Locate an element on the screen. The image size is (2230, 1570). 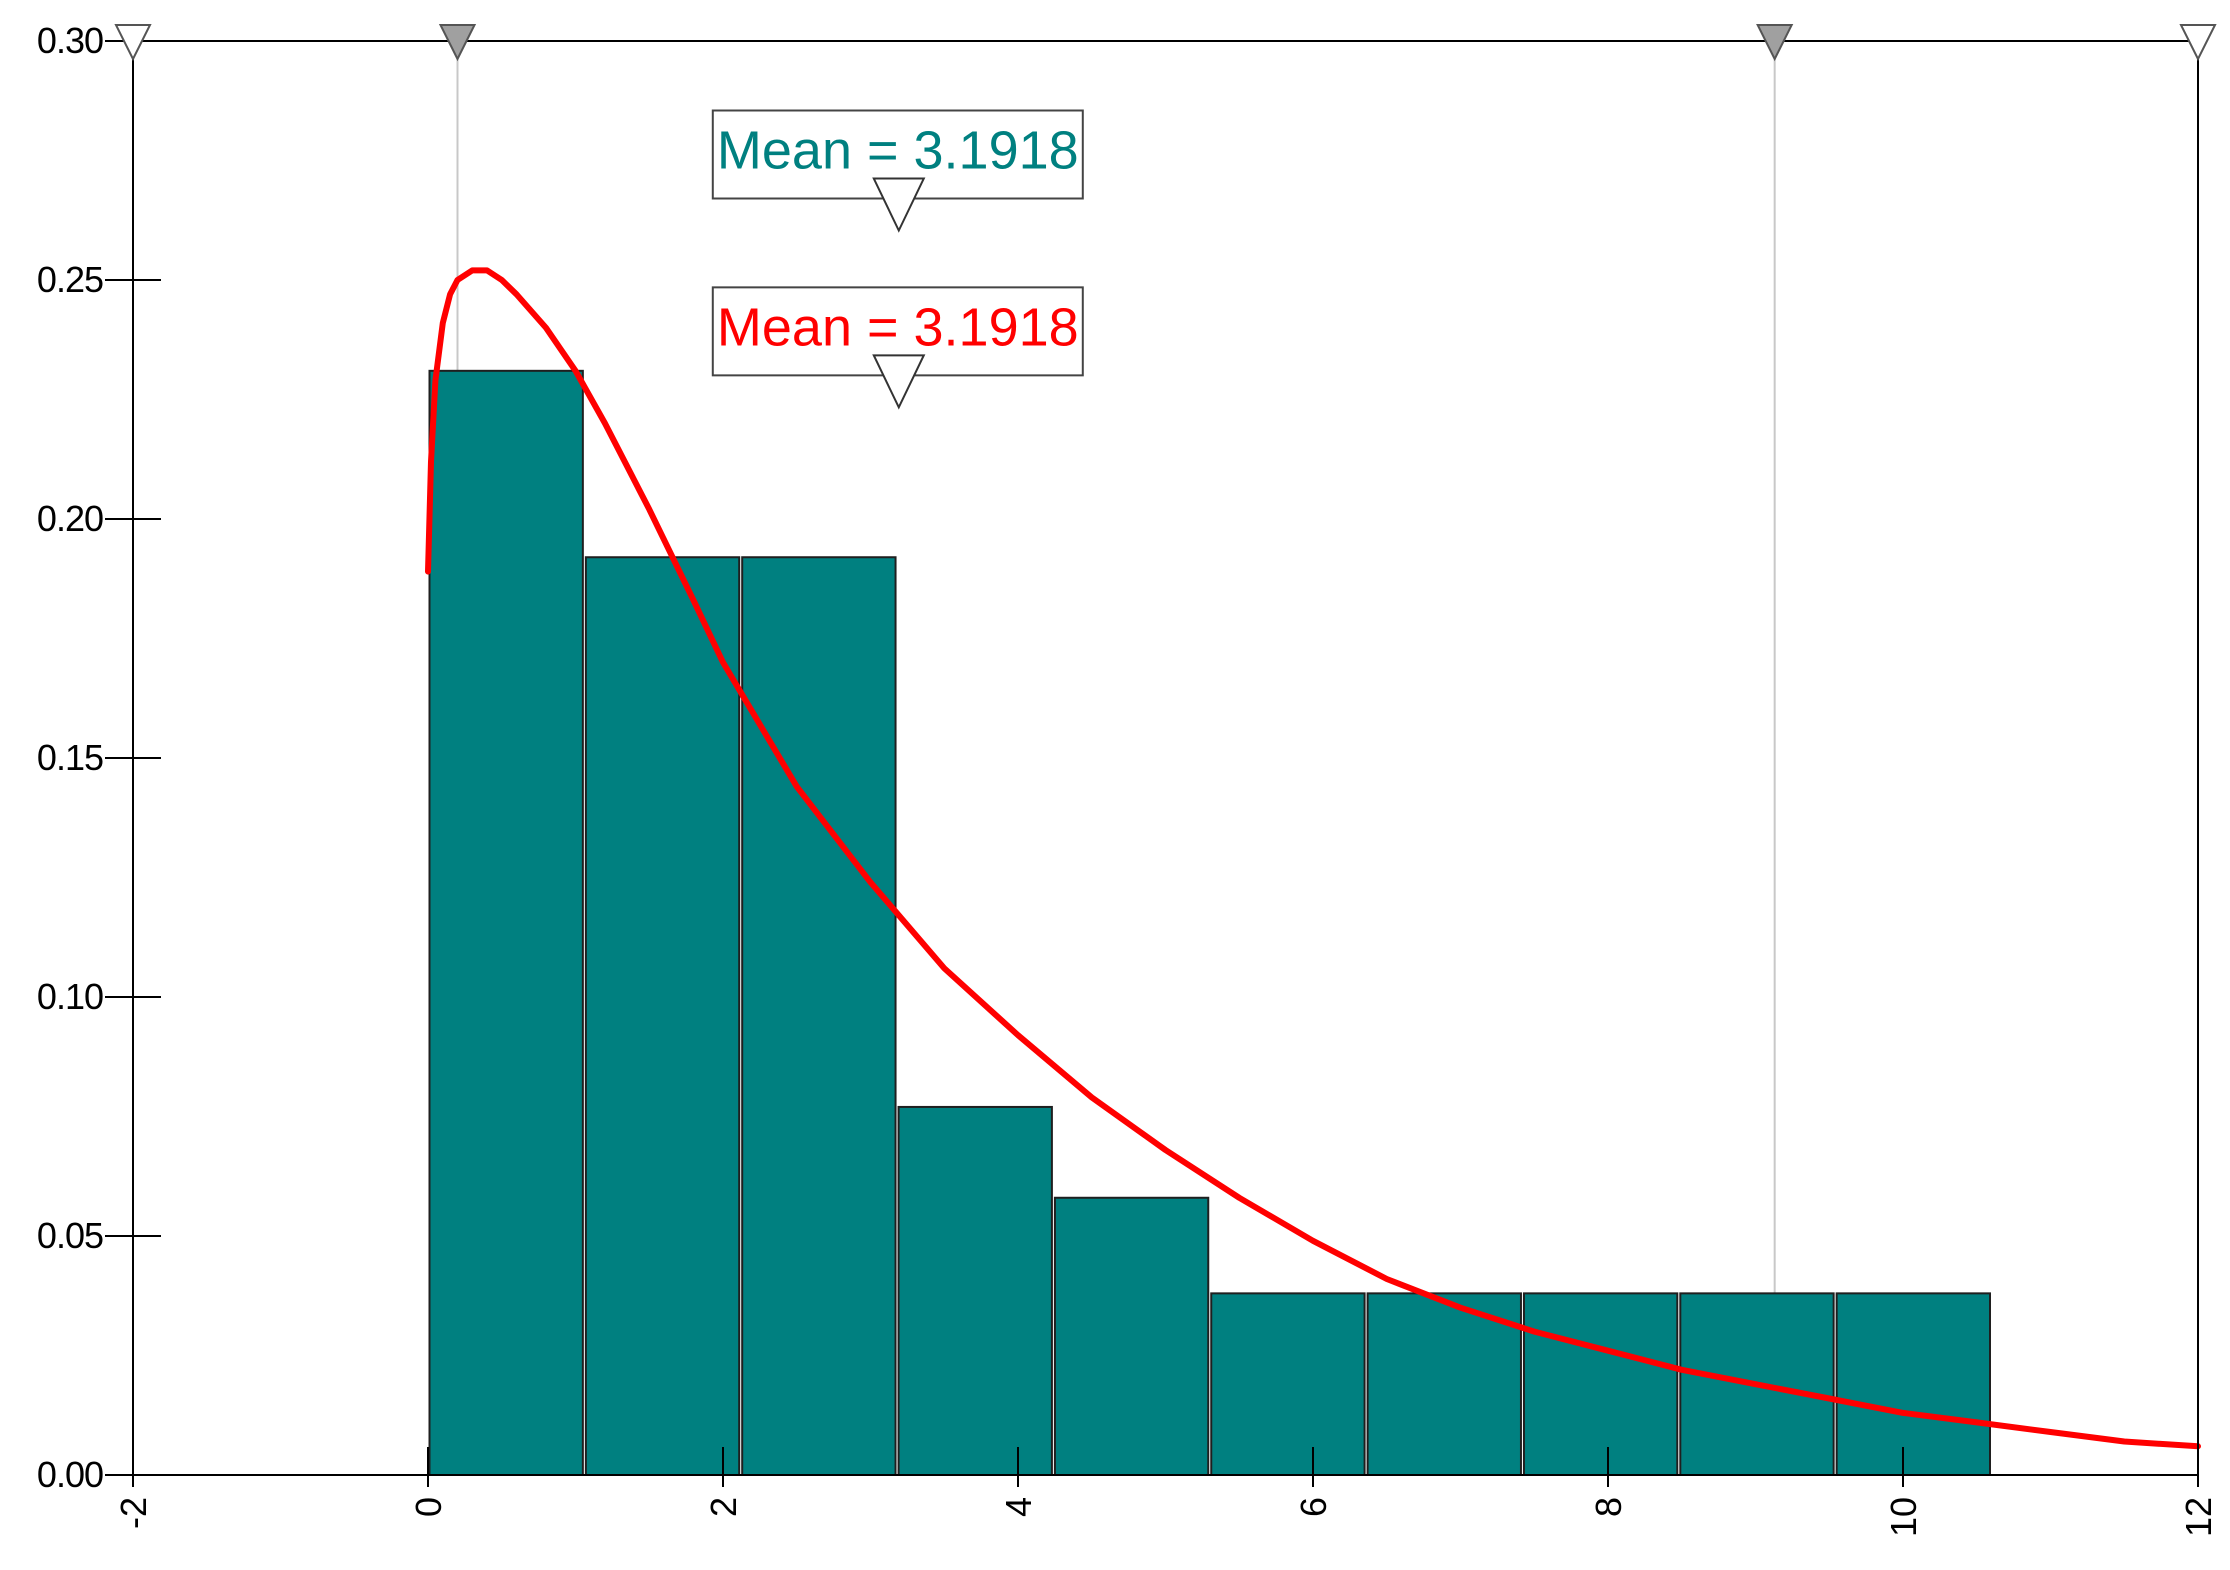
x-tick-label: 12 is located at coordinates (2198, 1517).